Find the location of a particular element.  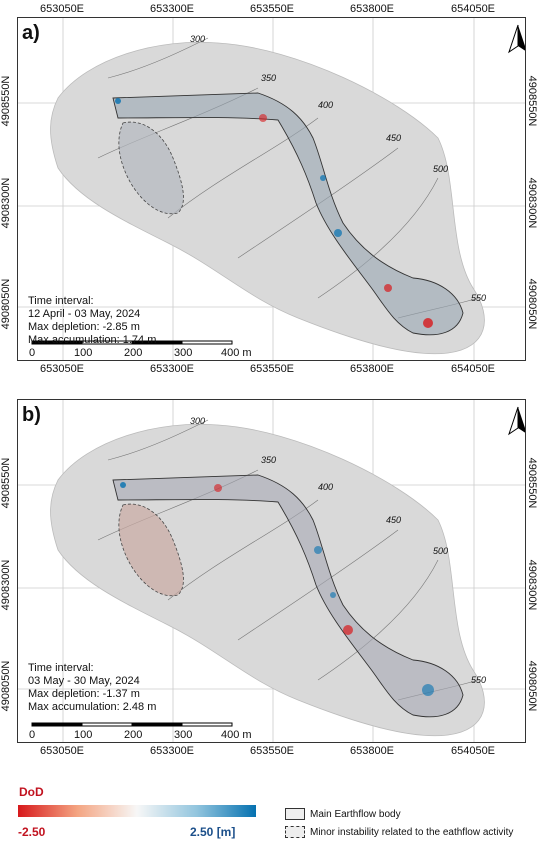

max-accumulation: Max accumulation: 1.74 m is located at coordinates (92, 340).